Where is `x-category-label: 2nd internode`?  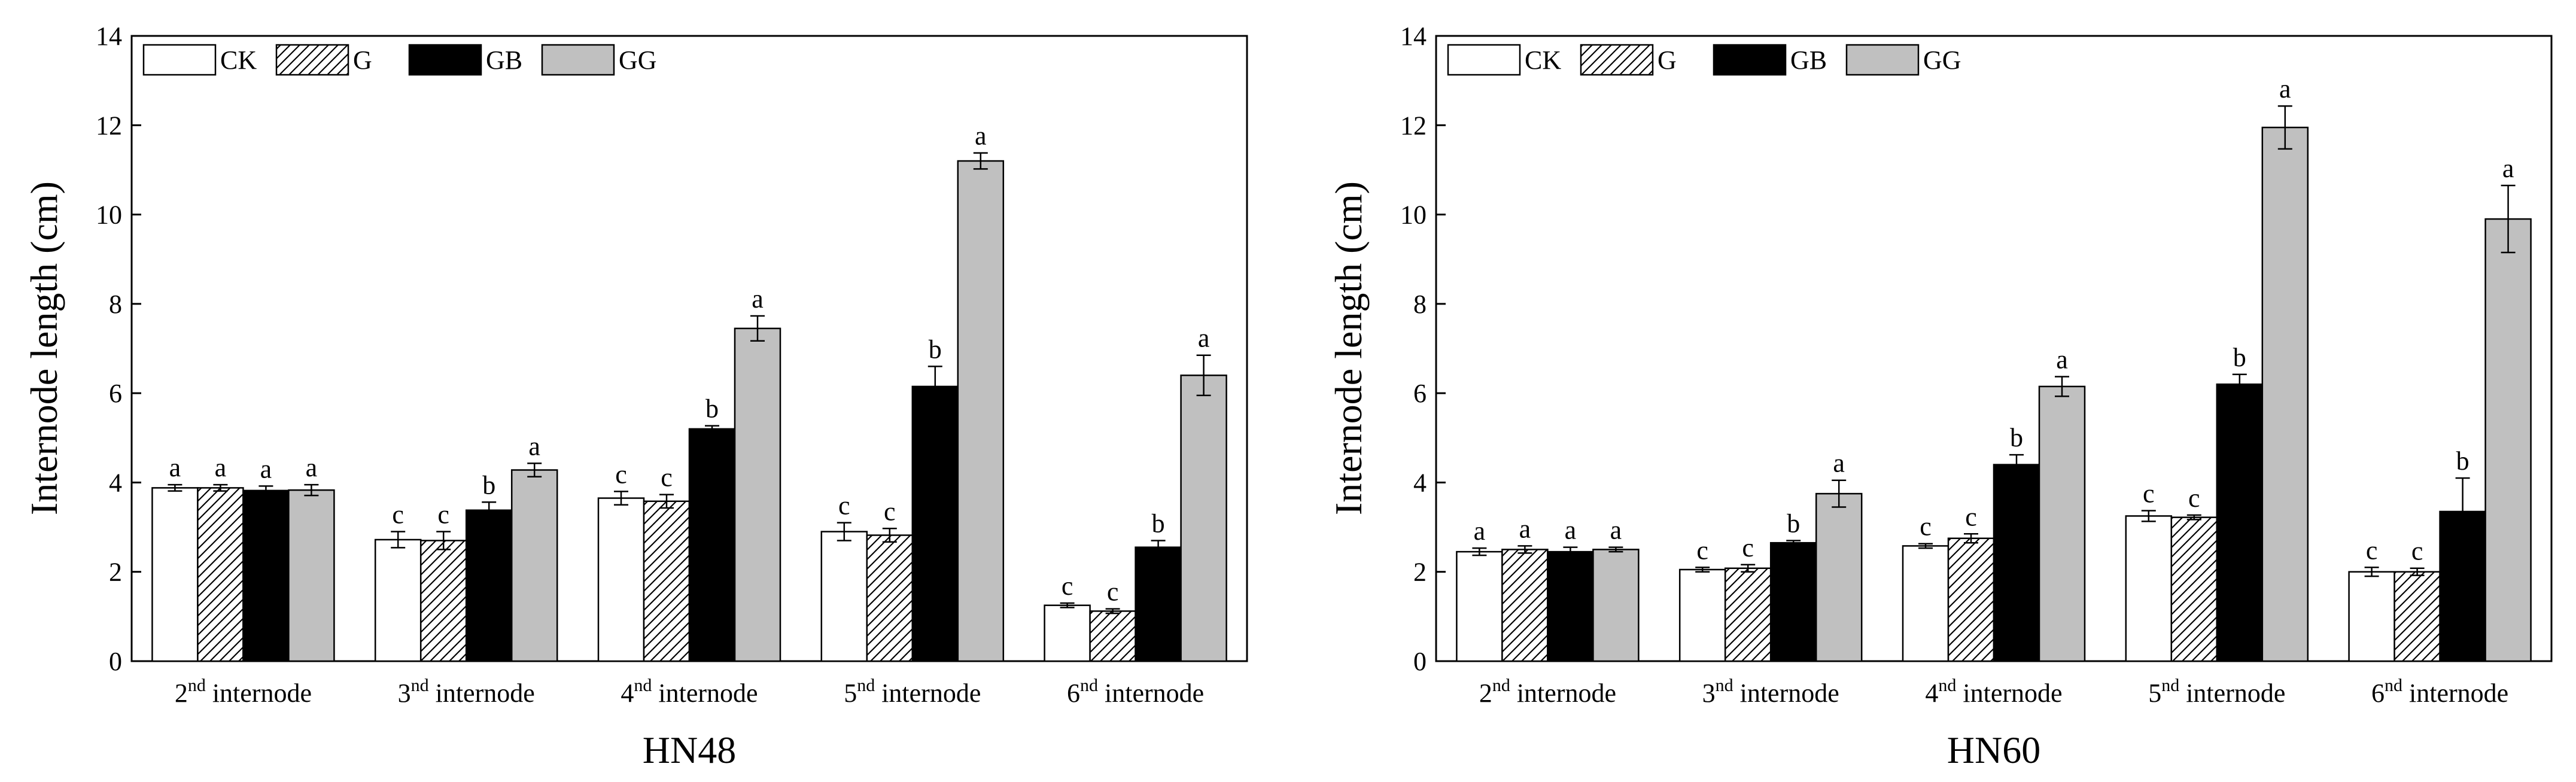
x-category-label: 2nd internode is located at coordinates (243, 691).